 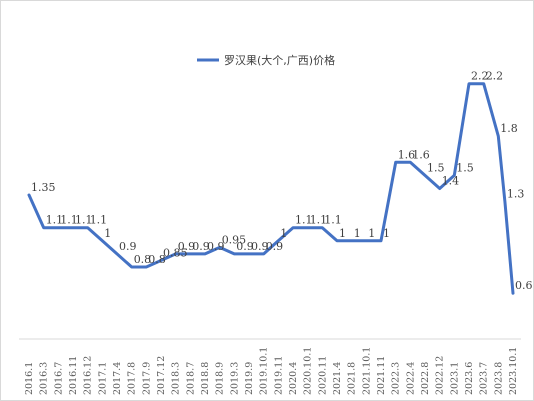 I want to click on x-tick-label: 2016.7, so click(x=58, y=378).